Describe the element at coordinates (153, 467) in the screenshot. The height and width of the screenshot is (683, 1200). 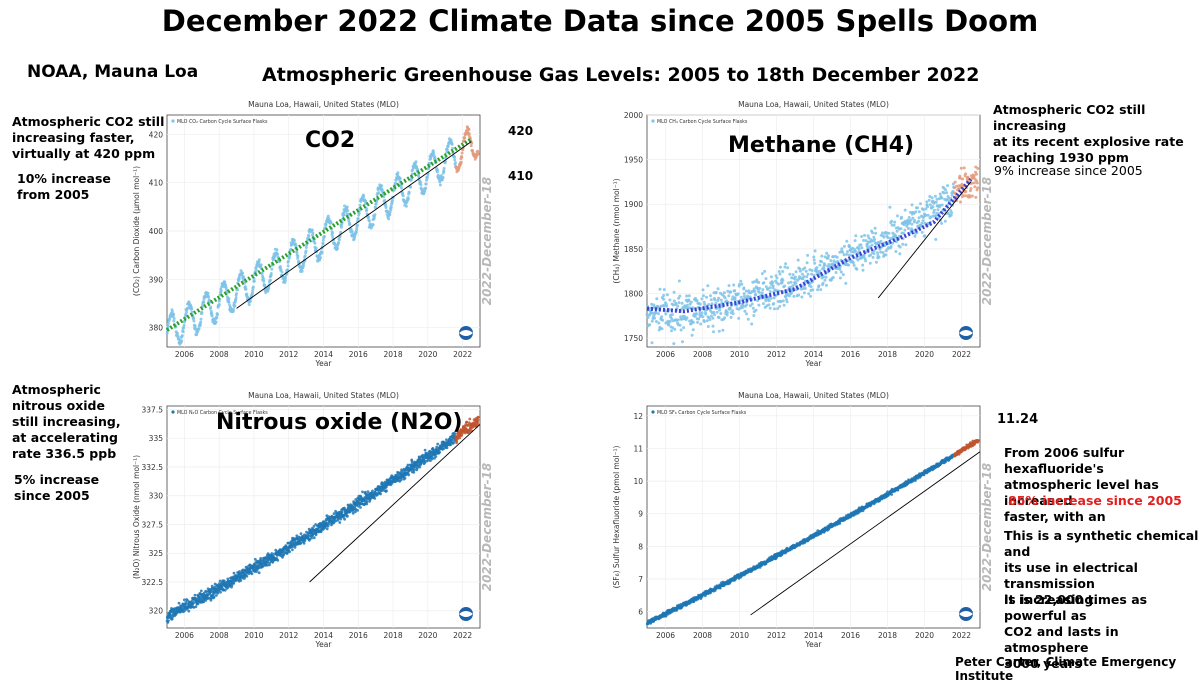
I see `y-tick-label: 332.5` at that location.